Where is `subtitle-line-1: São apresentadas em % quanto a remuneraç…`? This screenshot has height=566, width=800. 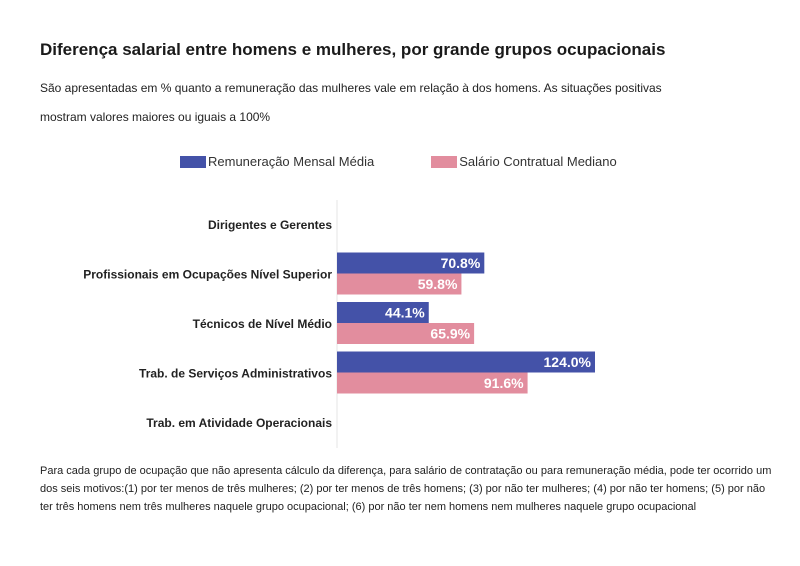
subtitle-line-1: São apresentadas em % quanto a remuneraç… is located at coordinates (351, 88).